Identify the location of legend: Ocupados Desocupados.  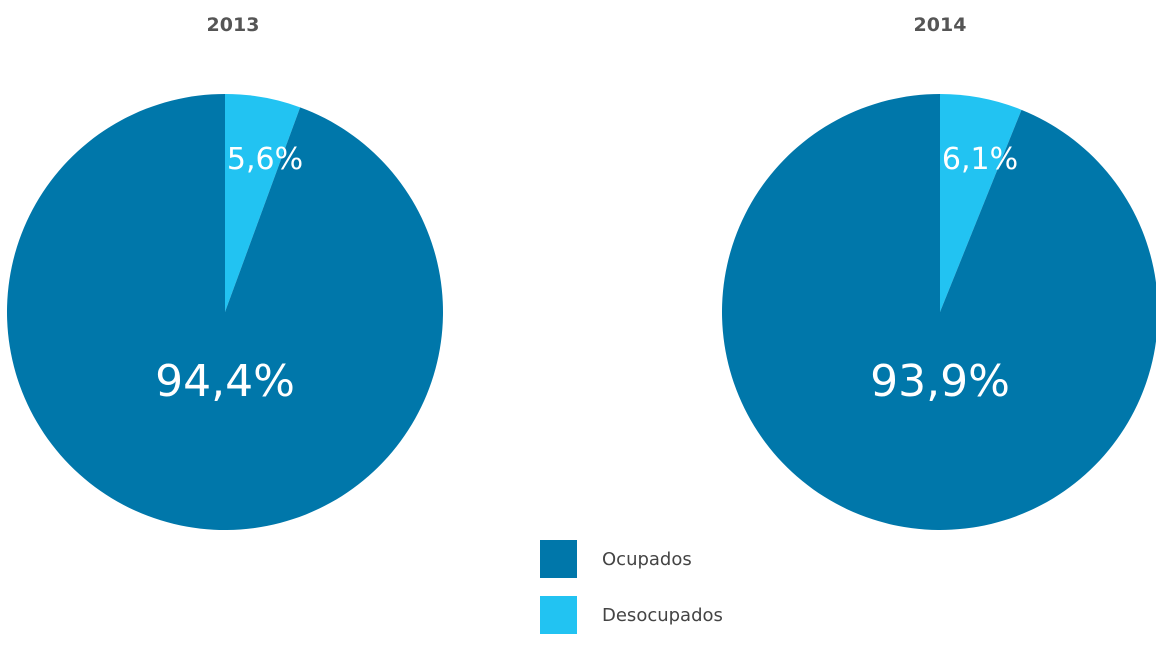
(631, 596).